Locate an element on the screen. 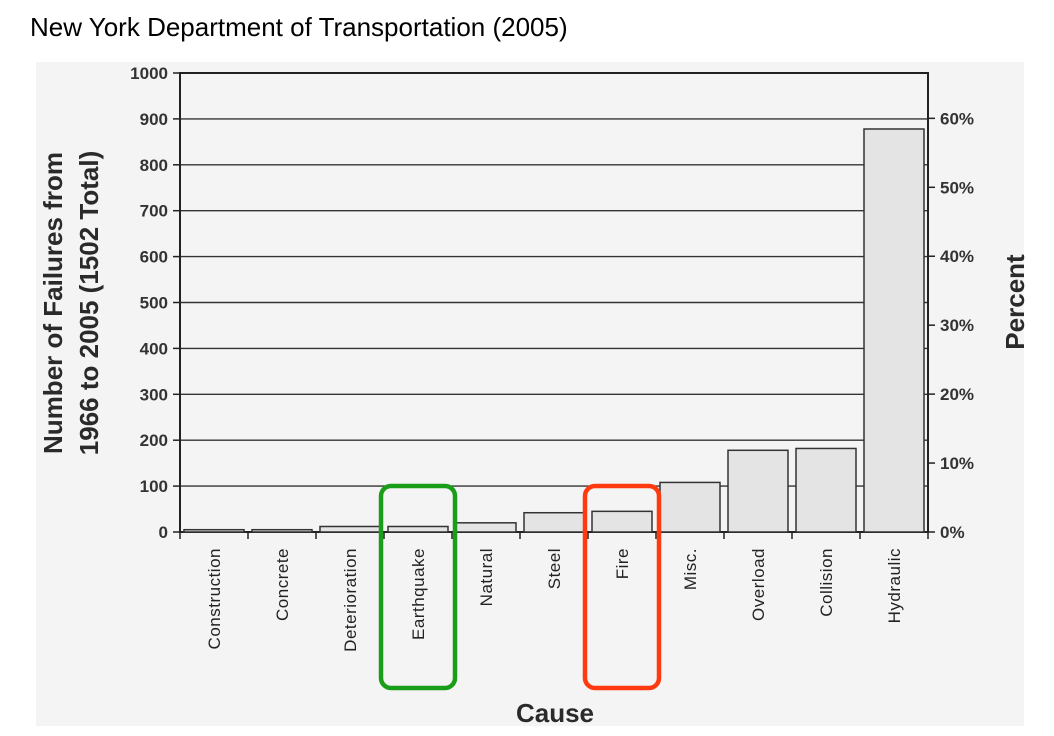 The width and height of the screenshot is (1054, 736). x-tick-label: Overload is located at coordinates (758, 584).